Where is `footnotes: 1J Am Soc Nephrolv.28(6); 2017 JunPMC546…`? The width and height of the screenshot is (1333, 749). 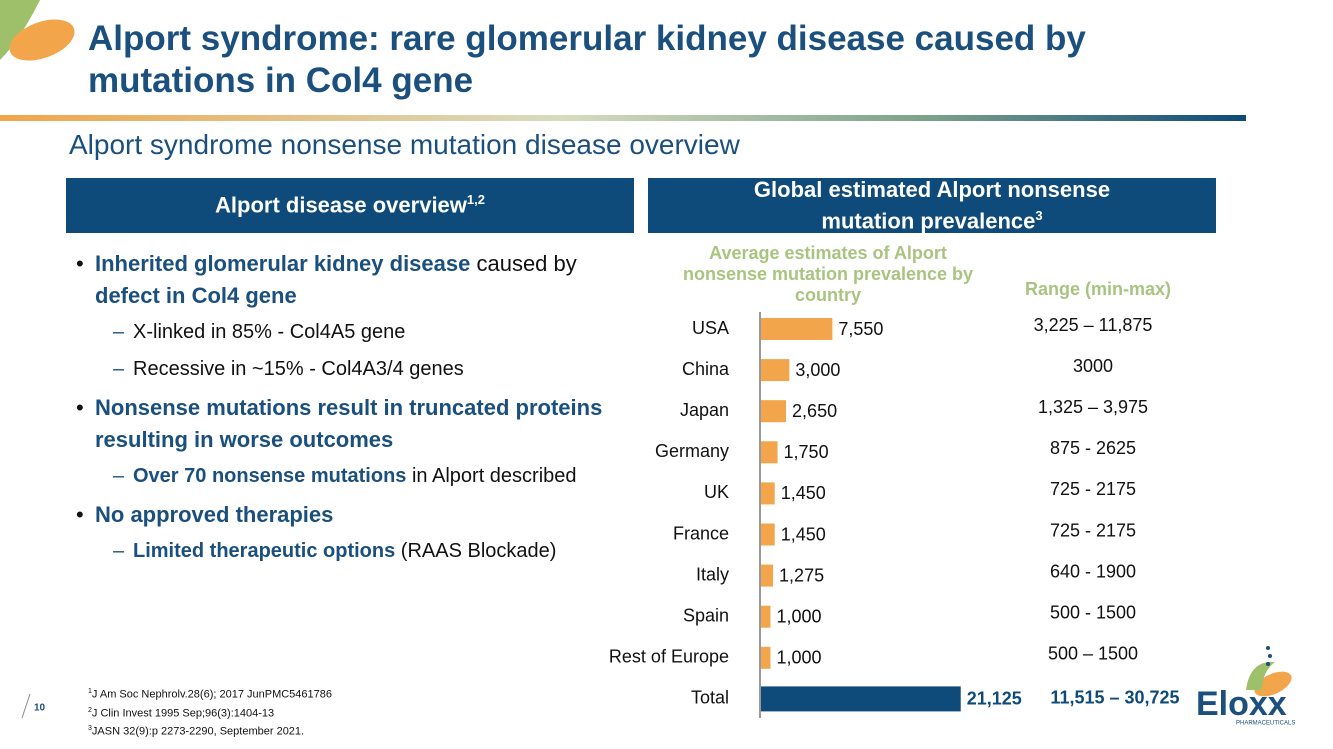 footnotes: 1J Am Soc Nephrolv.28(6); 2017 JunPMC546… is located at coordinates (210, 712).